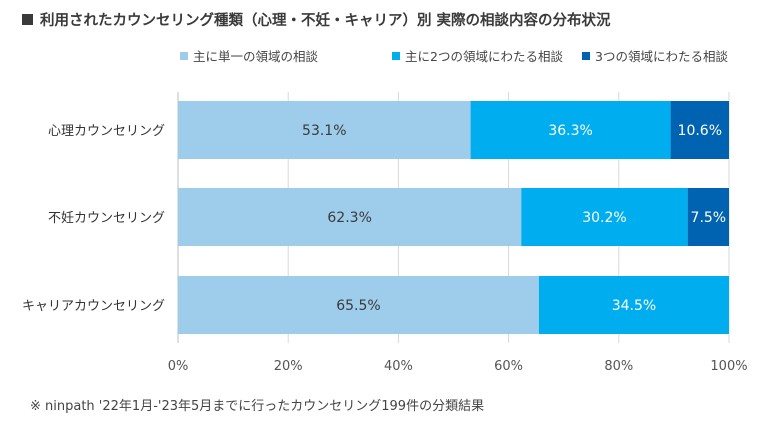  I want to click on legend-label-single: 主に単一の領域の相談, so click(256, 56).